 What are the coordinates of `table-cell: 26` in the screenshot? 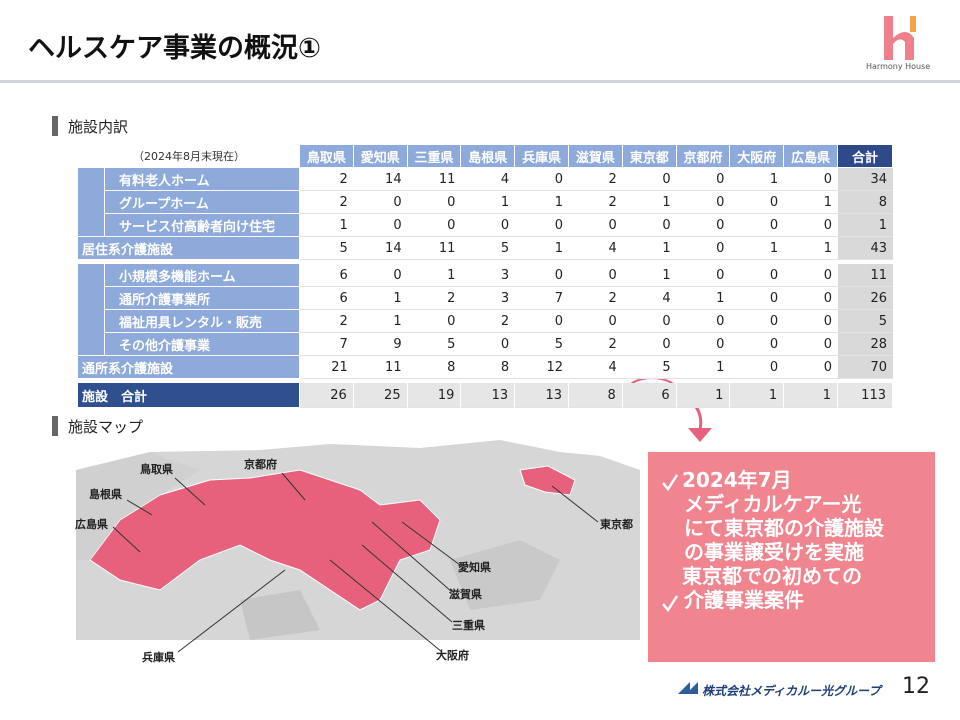 It's located at (865, 298).